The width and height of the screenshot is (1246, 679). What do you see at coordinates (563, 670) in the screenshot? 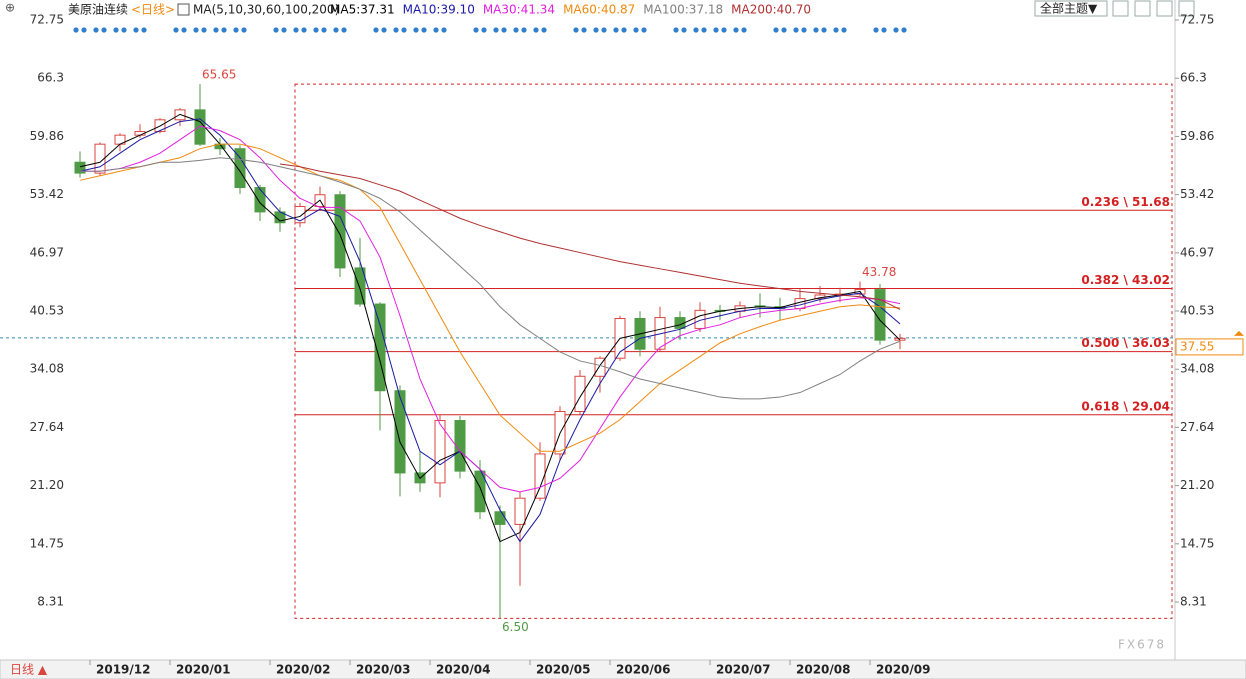
I see `x-tick-label: 2020/05` at bounding box center [563, 670].